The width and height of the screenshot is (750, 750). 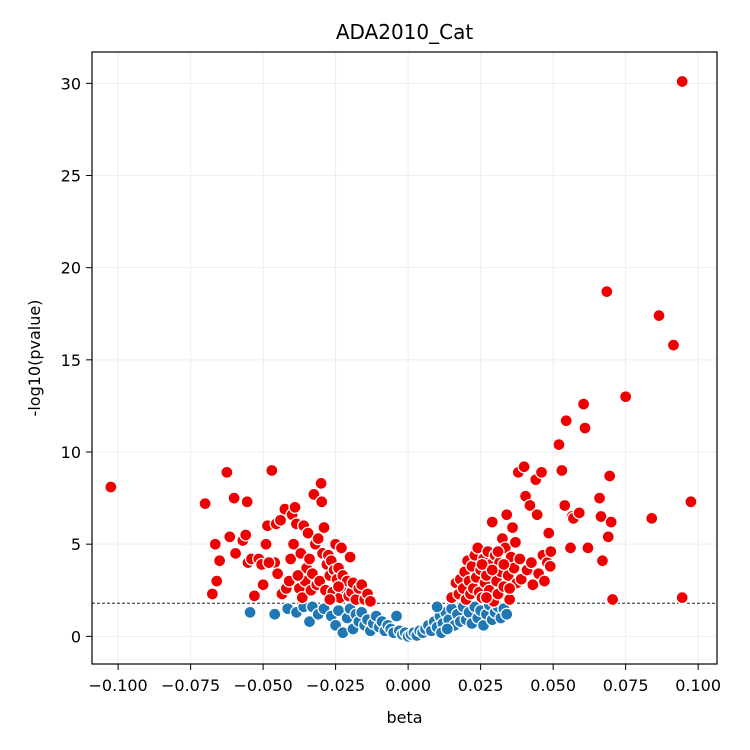 I want to click on y-axis-label: -log10(pvalue), so click(x=34, y=358).